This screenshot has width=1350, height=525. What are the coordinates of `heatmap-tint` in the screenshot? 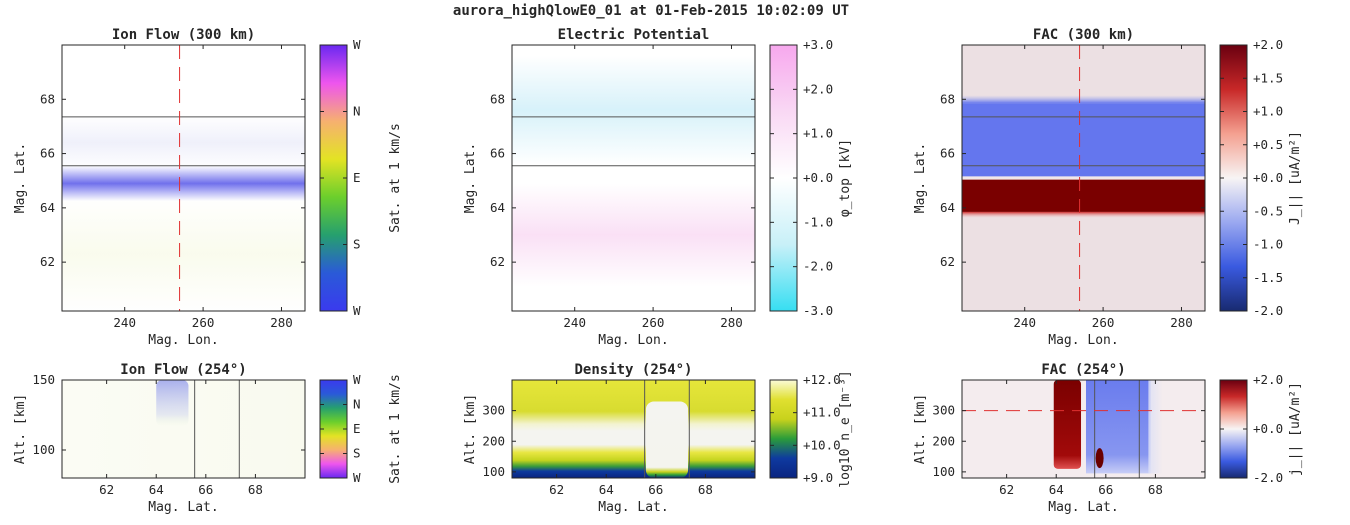 It's located at (183, 429).